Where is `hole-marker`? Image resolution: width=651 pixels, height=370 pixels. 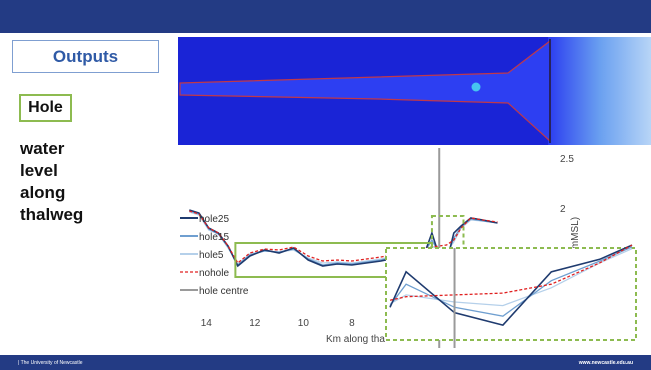 hole-marker is located at coordinates (476, 87).